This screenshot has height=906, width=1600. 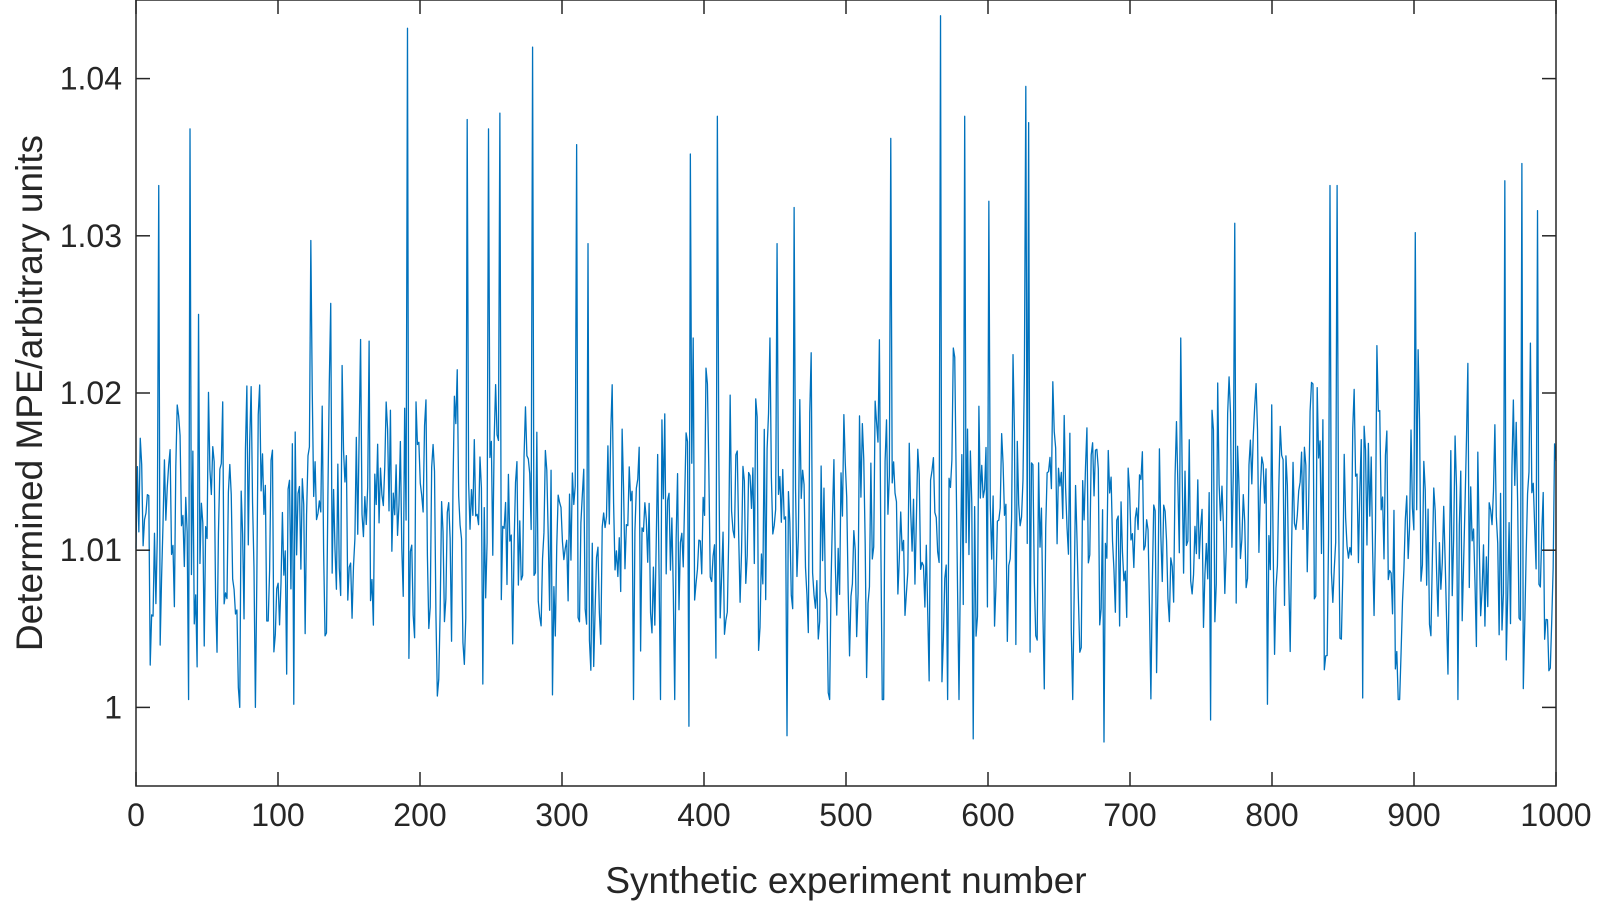 I want to click on x-tick-label: 200, so click(x=419, y=815).